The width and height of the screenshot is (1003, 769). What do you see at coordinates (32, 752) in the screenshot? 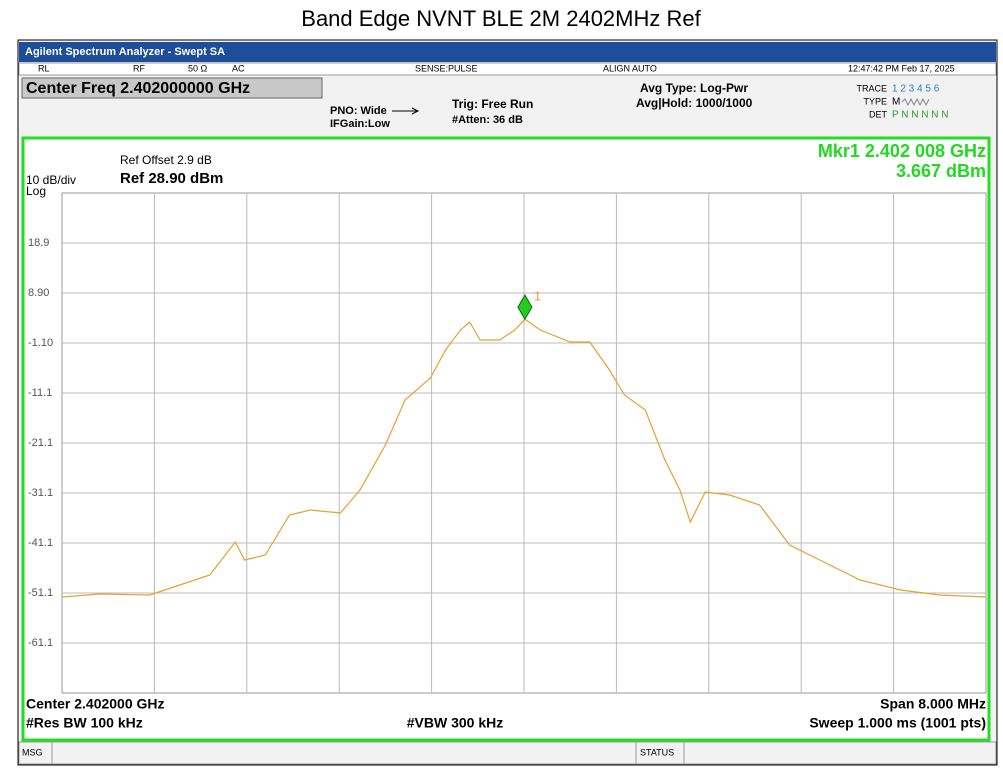
I see `msg: MSG` at bounding box center [32, 752].